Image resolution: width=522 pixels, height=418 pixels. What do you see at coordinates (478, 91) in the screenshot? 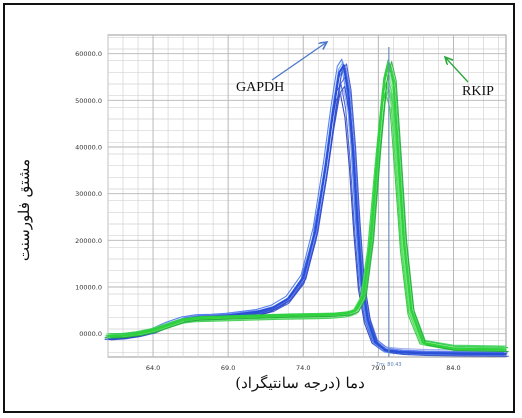
I see `series-label-rkip: RKIP` at bounding box center [478, 91].